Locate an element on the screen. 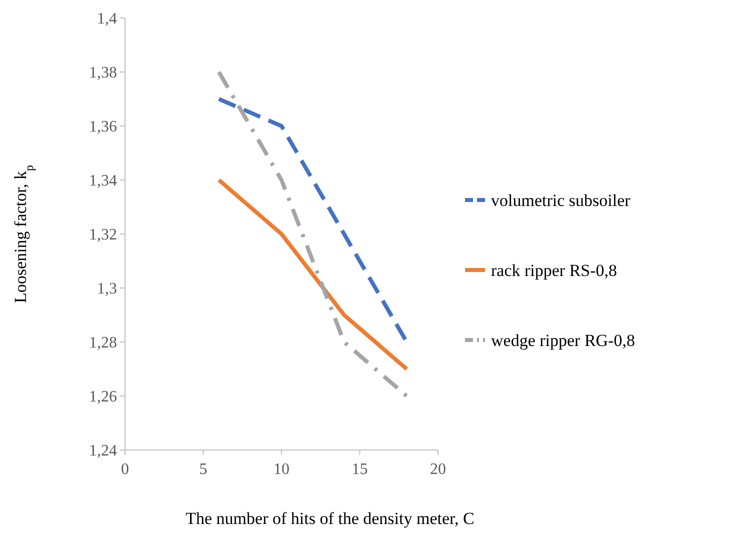 This screenshot has height=534, width=732. x-tick-label: 0 is located at coordinates (125, 469).